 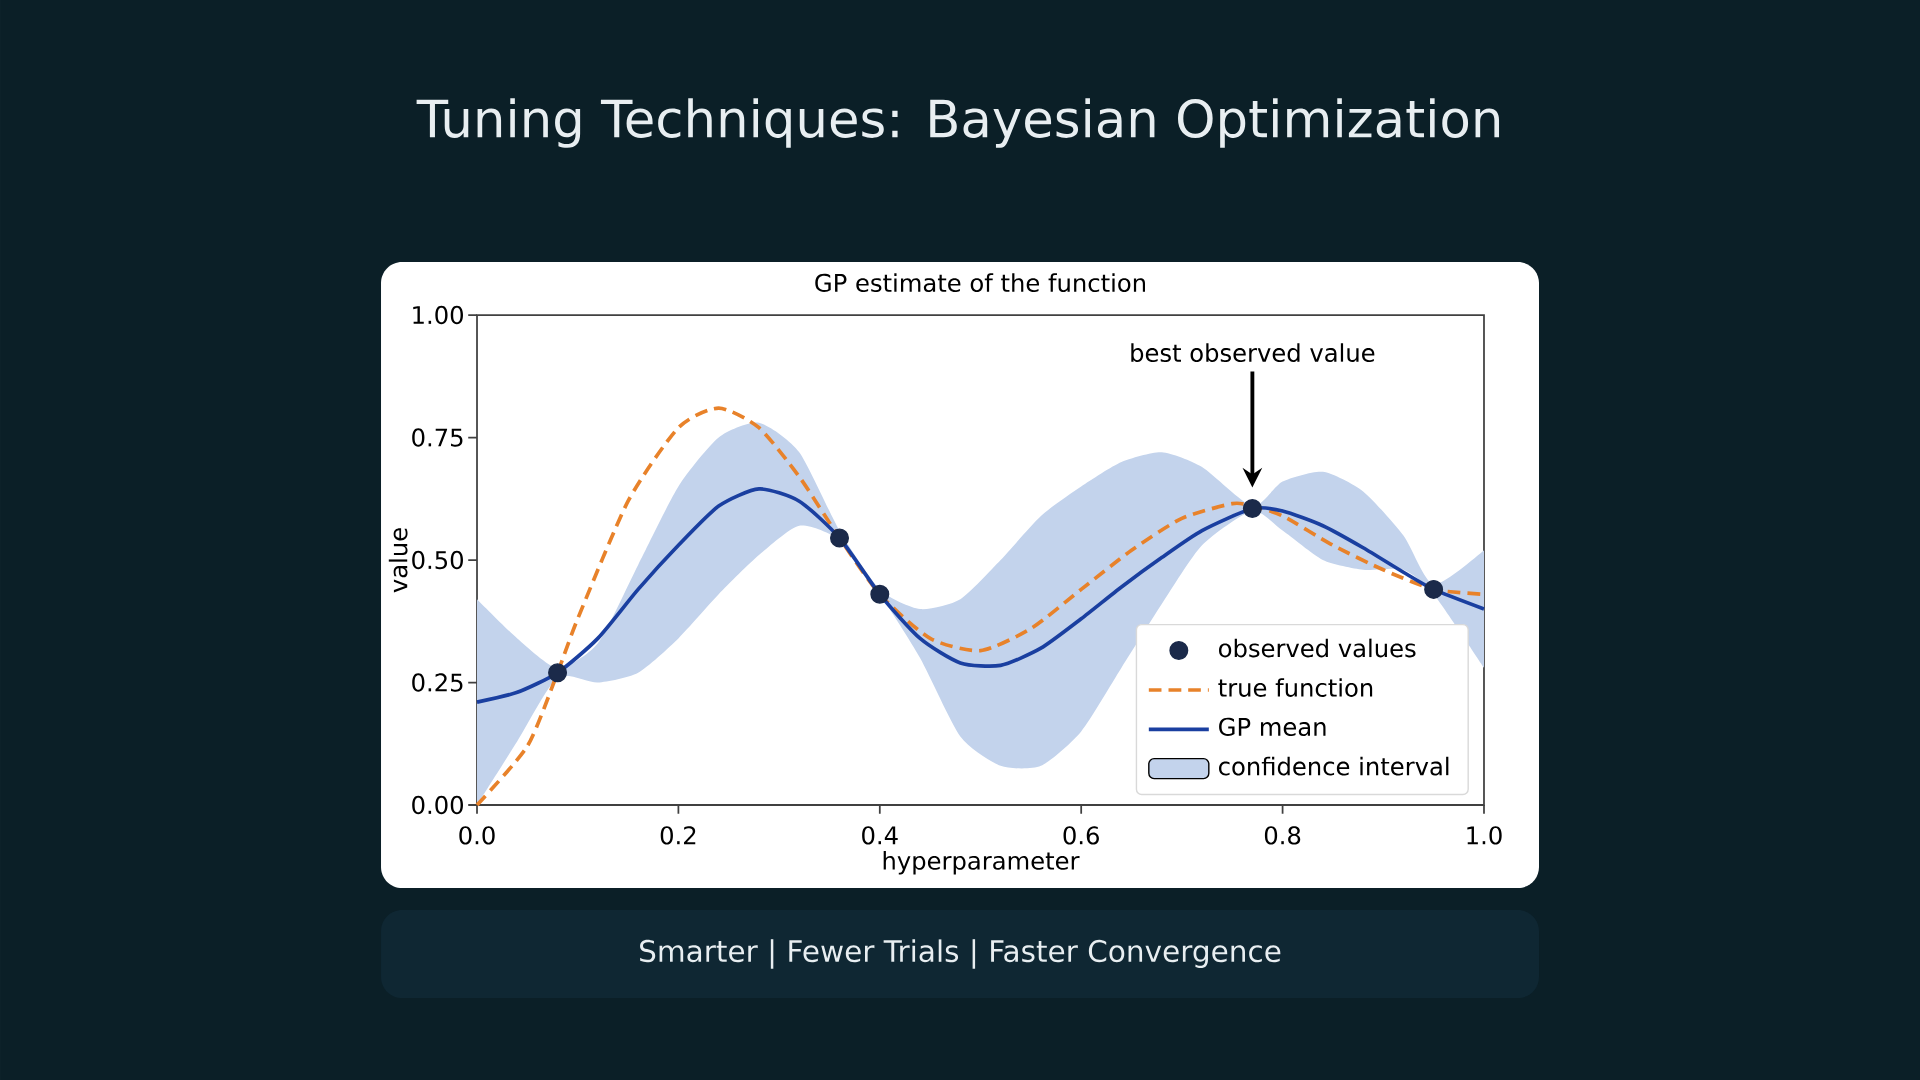 What do you see at coordinates (1484, 835) in the screenshot?
I see `x-tick-label: 1.0` at bounding box center [1484, 835].